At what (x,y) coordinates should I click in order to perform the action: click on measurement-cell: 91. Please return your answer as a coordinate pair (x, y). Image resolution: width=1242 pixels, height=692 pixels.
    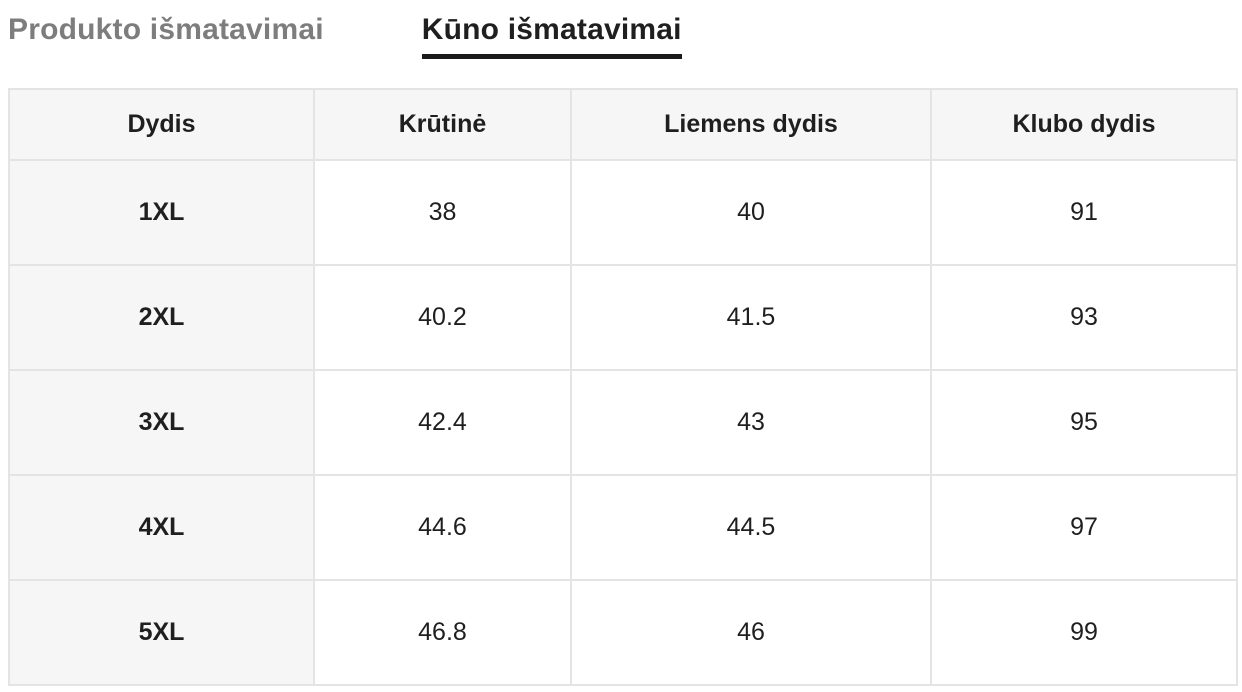
    Looking at the image, I should click on (1084, 212).